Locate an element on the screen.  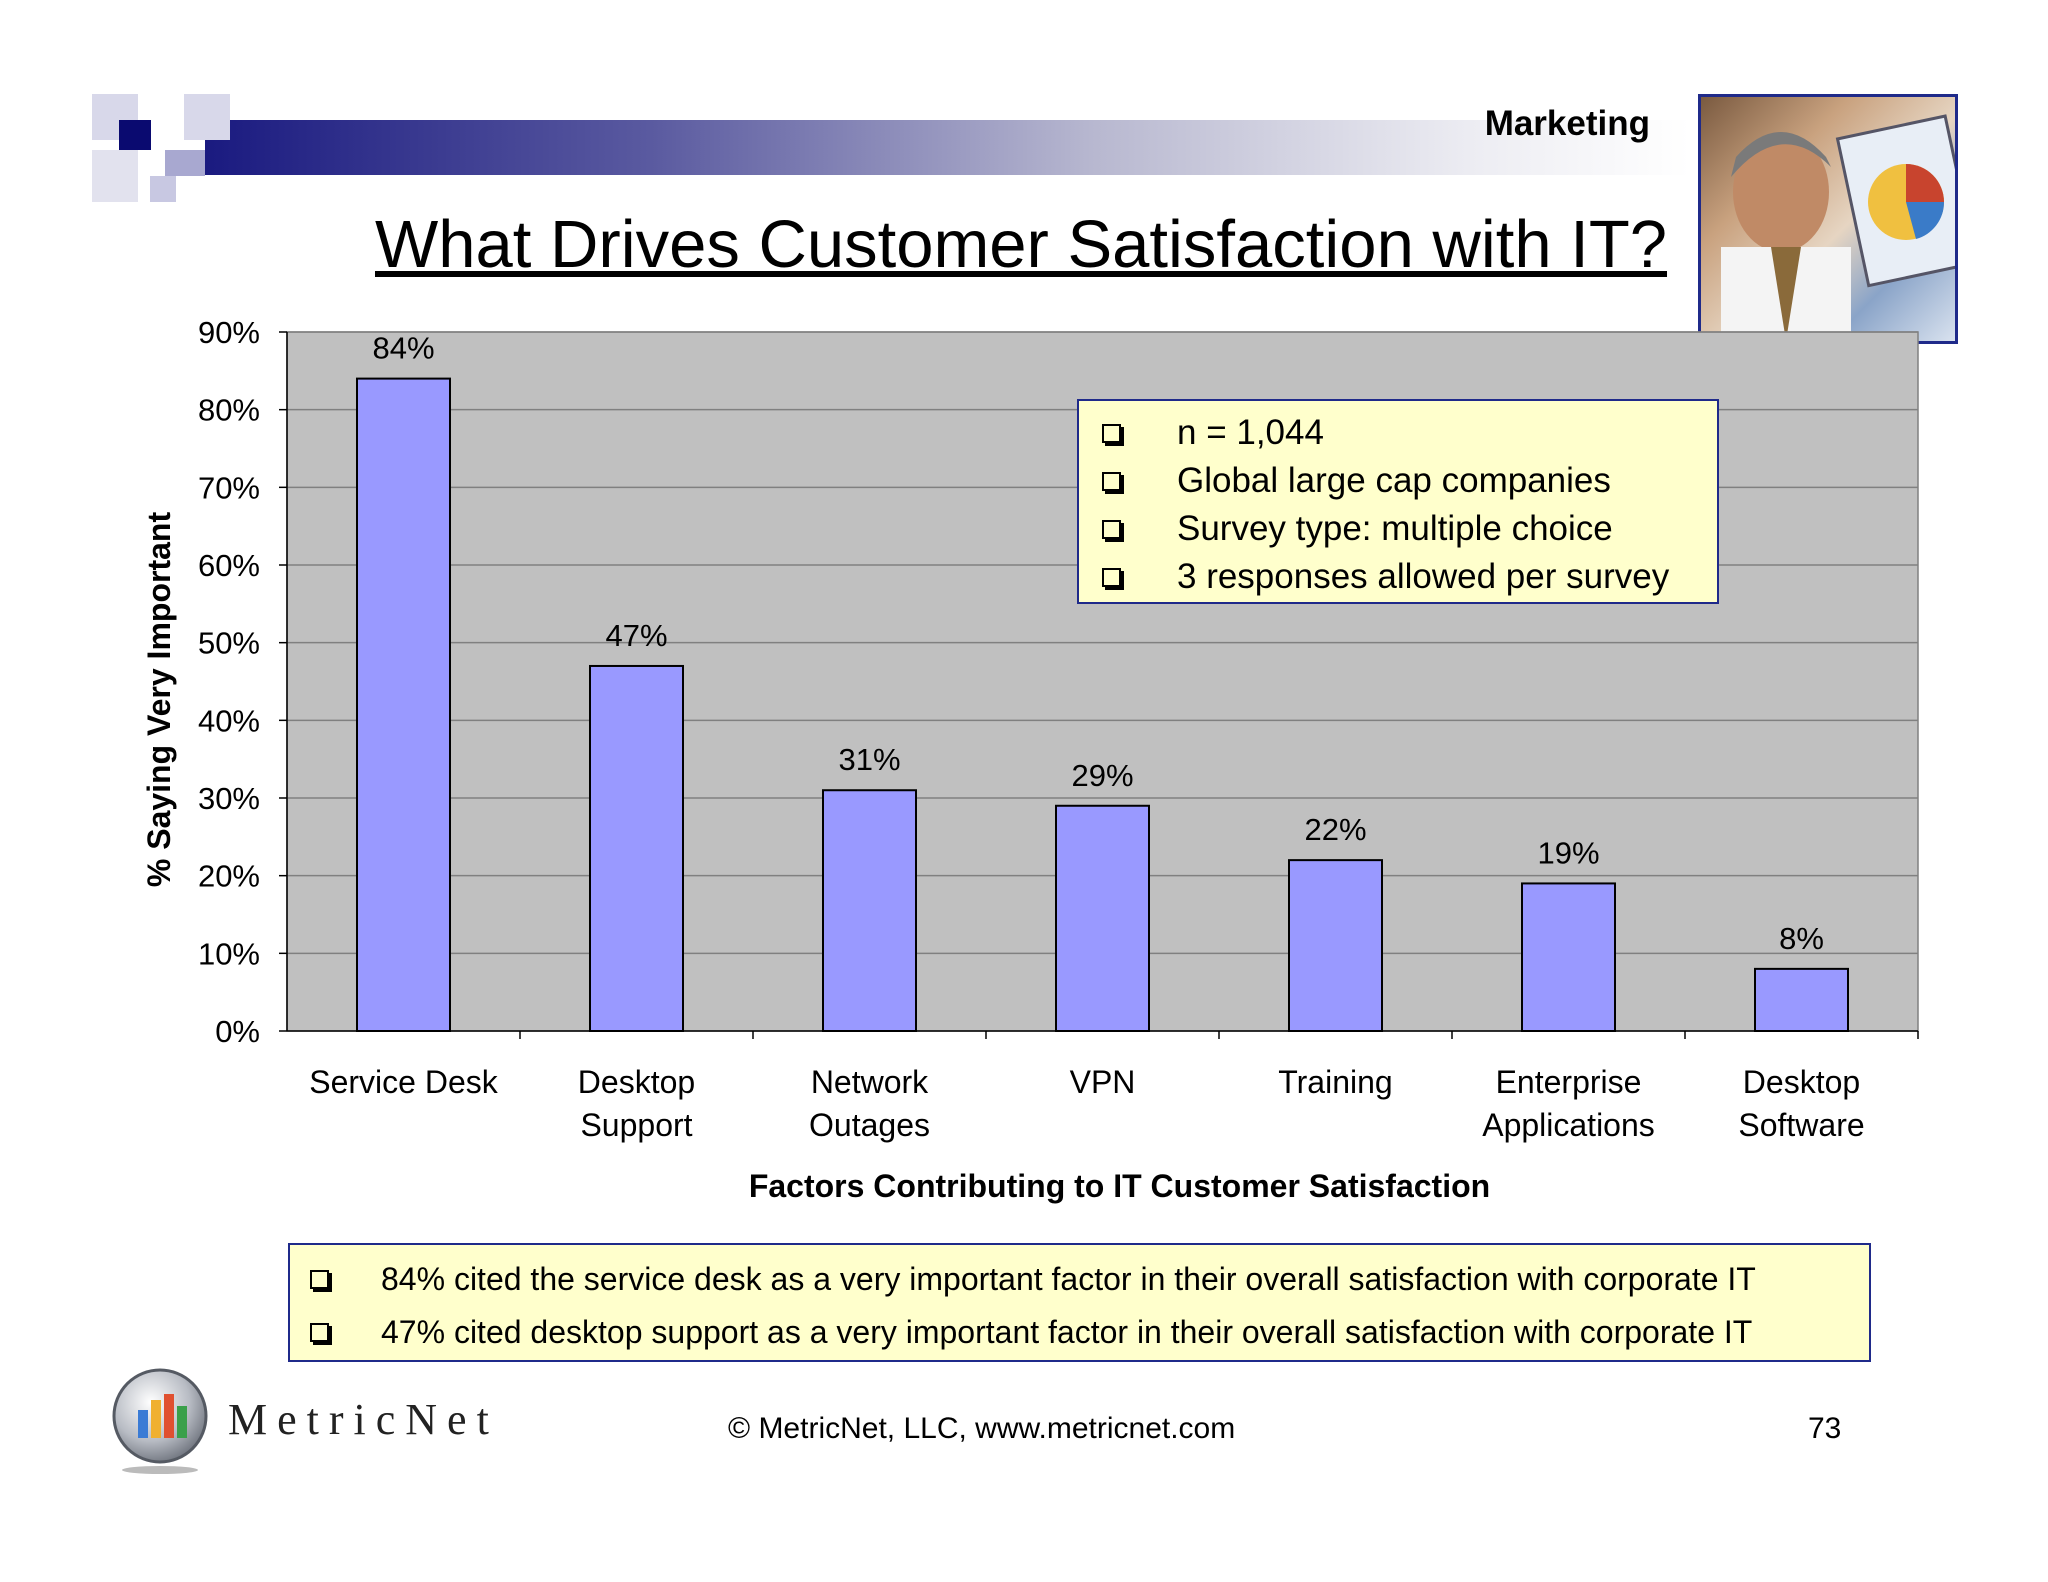
data-label: 8% is located at coordinates (1801, 938).